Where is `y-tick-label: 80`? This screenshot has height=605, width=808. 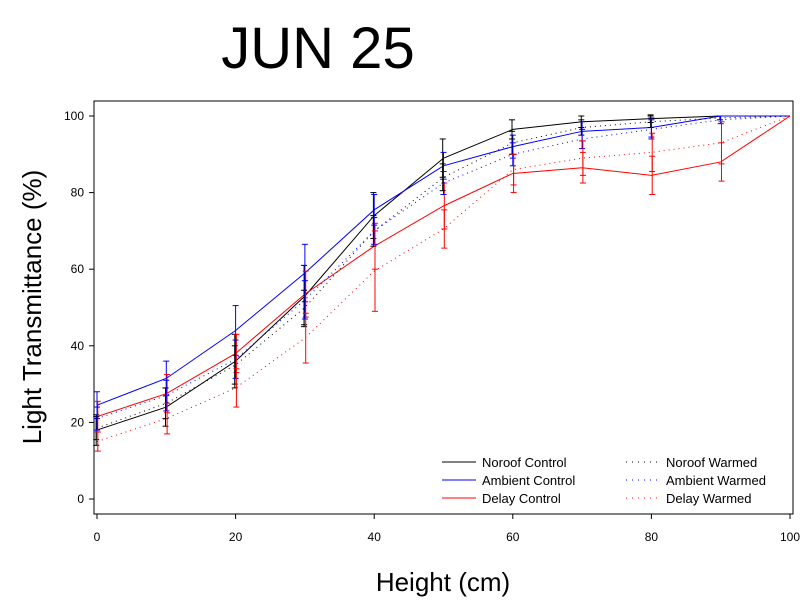 y-tick-label: 80 is located at coordinates (78, 193).